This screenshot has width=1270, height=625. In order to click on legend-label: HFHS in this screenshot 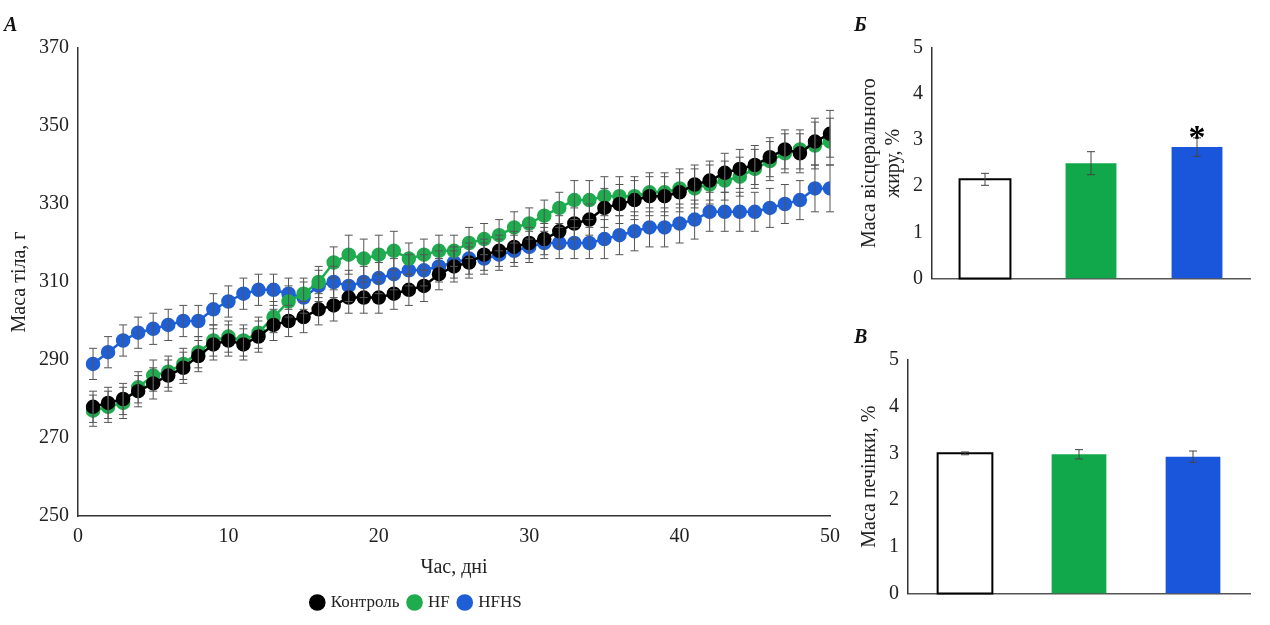, I will do `click(500, 601)`.